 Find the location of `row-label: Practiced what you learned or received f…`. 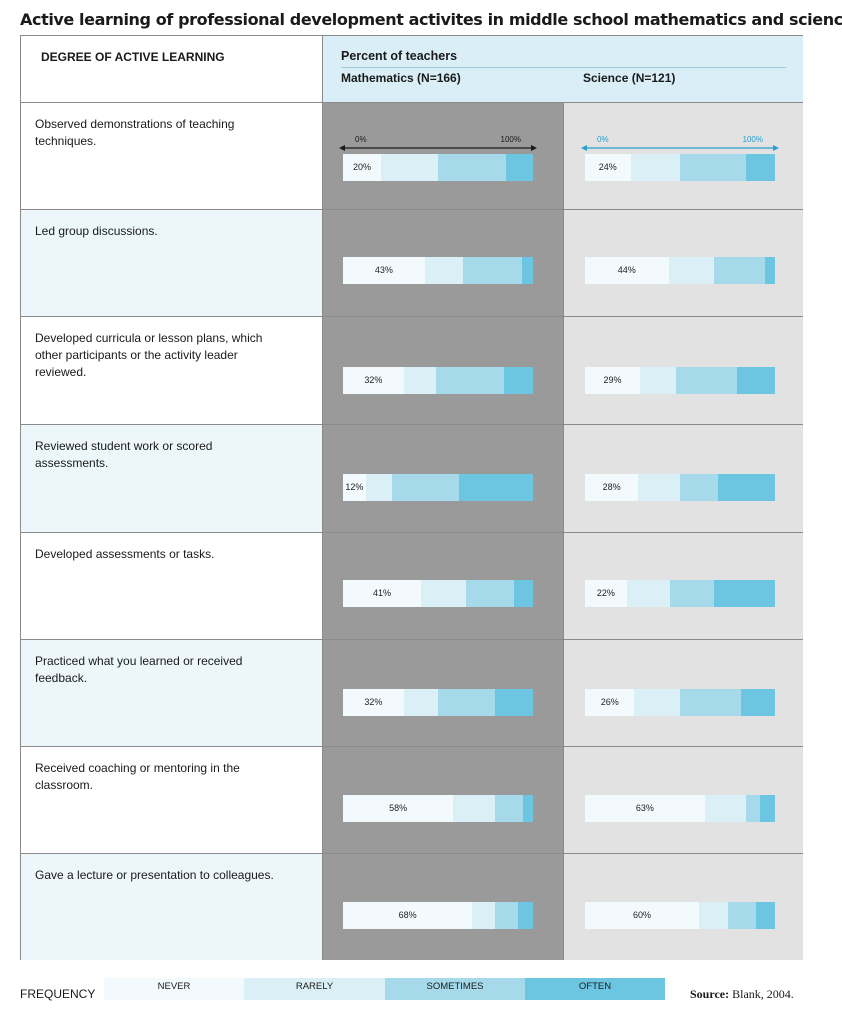

row-label: Practiced what you learned or received f… is located at coordinates (139, 669).